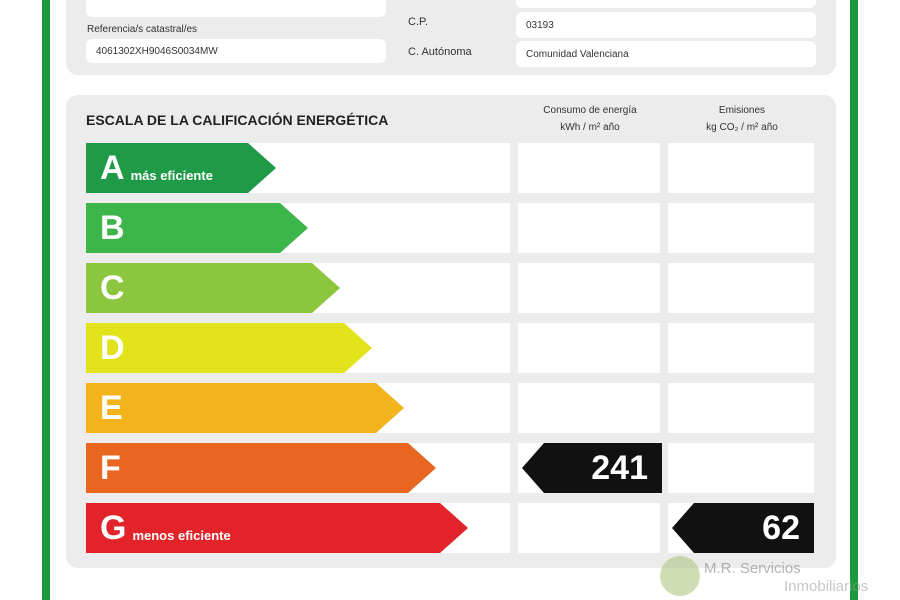 This screenshot has height=600, width=900. What do you see at coordinates (237, 120) in the screenshot?
I see `scale-title: ESCALA DE LA CALIFICACIÓN ENERGÉTICA` at bounding box center [237, 120].